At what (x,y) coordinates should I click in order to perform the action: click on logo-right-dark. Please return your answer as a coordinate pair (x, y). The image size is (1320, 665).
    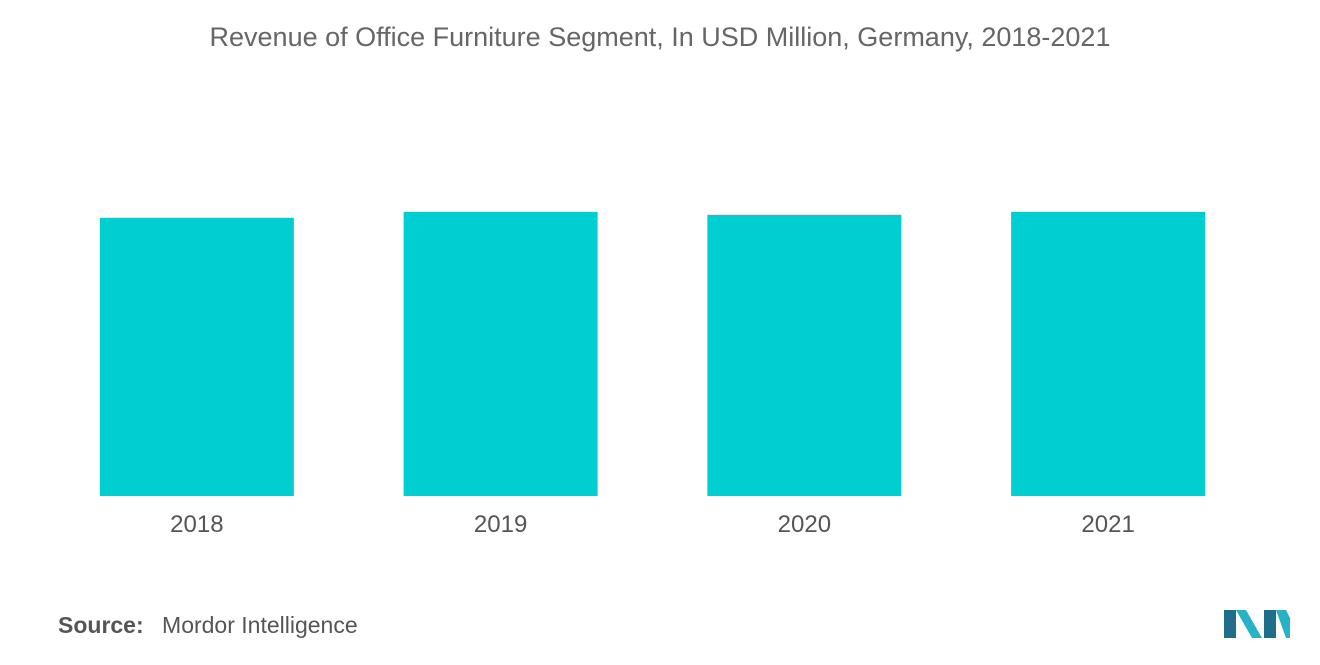
    Looking at the image, I should click on (1270, 624).